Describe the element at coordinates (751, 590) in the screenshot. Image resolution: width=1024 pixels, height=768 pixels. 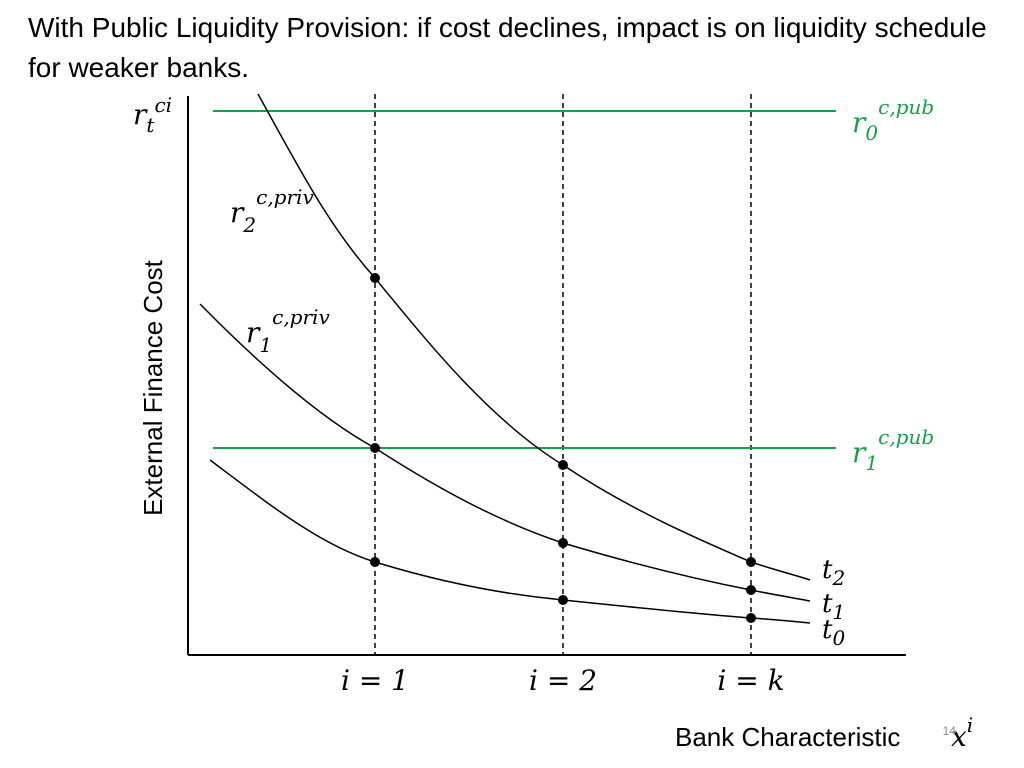
I see `point-t1-ik` at that location.